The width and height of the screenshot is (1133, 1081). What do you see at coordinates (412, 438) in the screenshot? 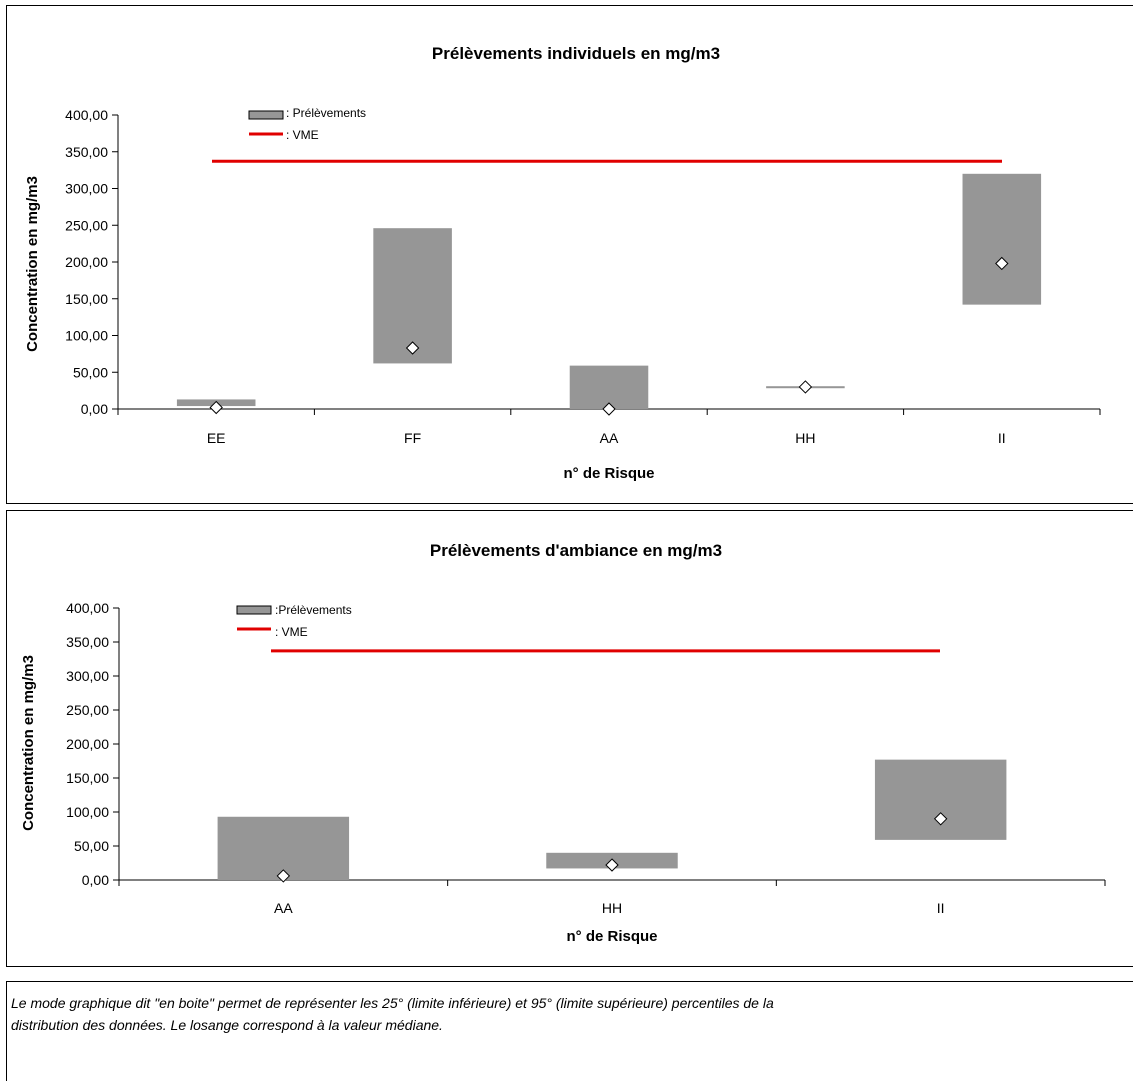
I see `x-category-label: FF` at bounding box center [412, 438].